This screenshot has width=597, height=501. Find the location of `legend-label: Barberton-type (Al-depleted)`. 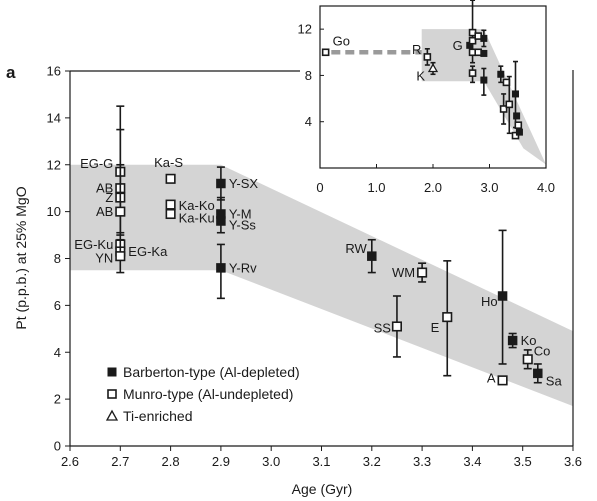

legend-label: Barberton-type (Al-depleted) is located at coordinates (211, 372).